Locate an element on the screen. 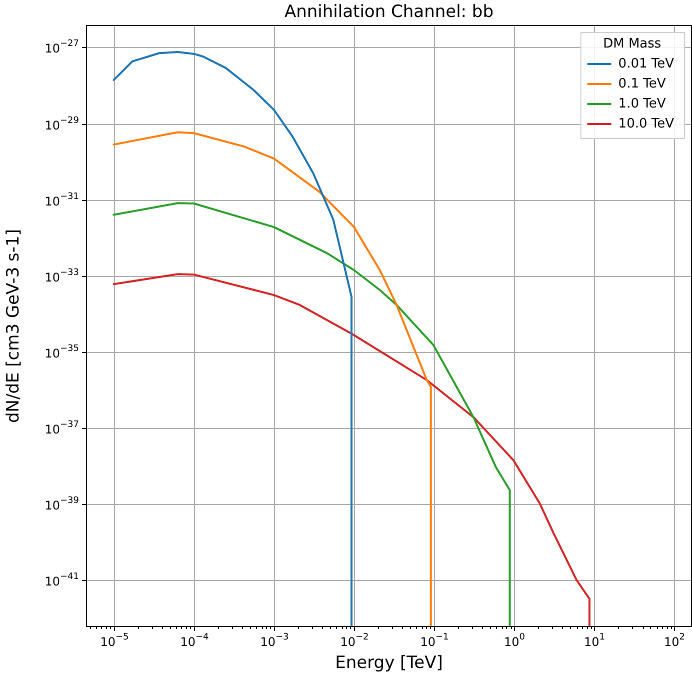  y-axis-title: dN/dE [cm3 GeV-3 s-1] is located at coordinates (14, 326).